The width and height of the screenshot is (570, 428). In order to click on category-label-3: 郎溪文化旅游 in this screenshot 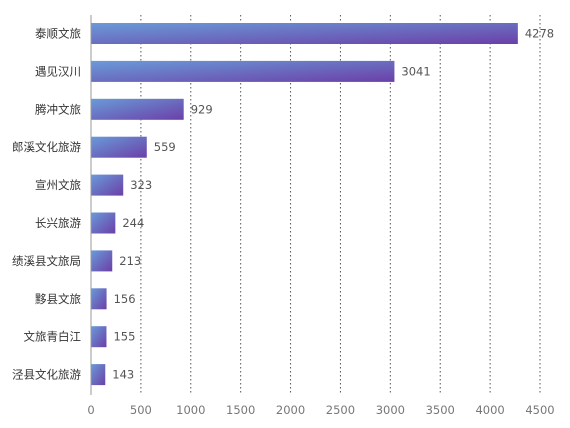, I will do `click(46, 147)`.